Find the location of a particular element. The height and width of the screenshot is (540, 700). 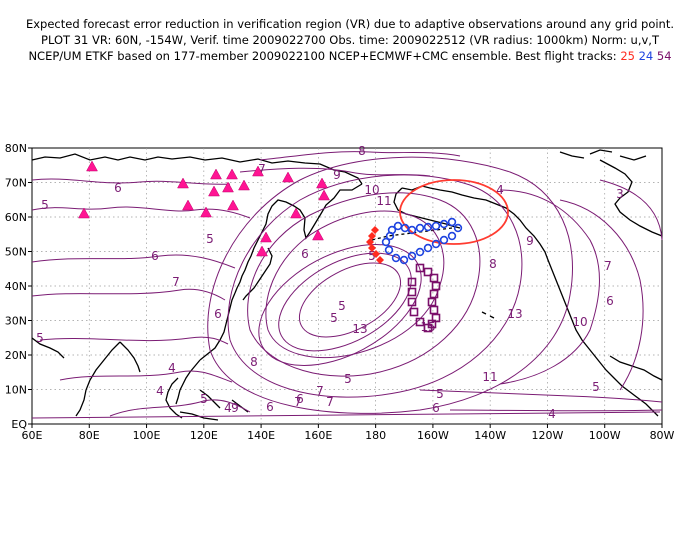

x-tick-label: 80W is located at coordinates (662, 435).